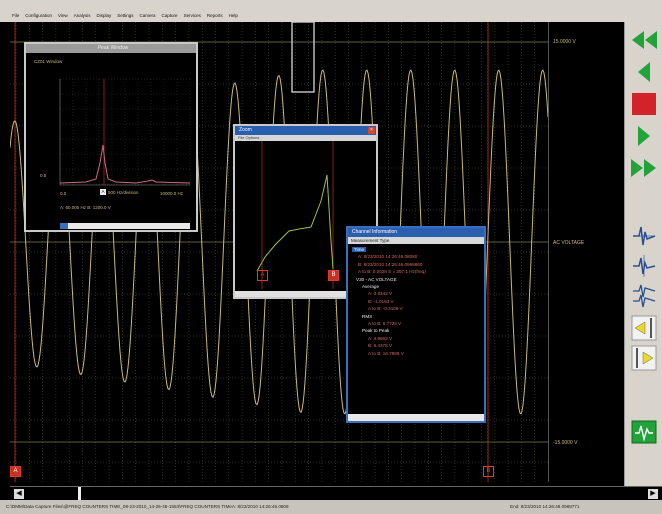 Image resolution: width=662 pixels, height=514 pixels. I want to click on channel-tree-item-text: V30 - AC VOLTAGE, so click(376, 279).